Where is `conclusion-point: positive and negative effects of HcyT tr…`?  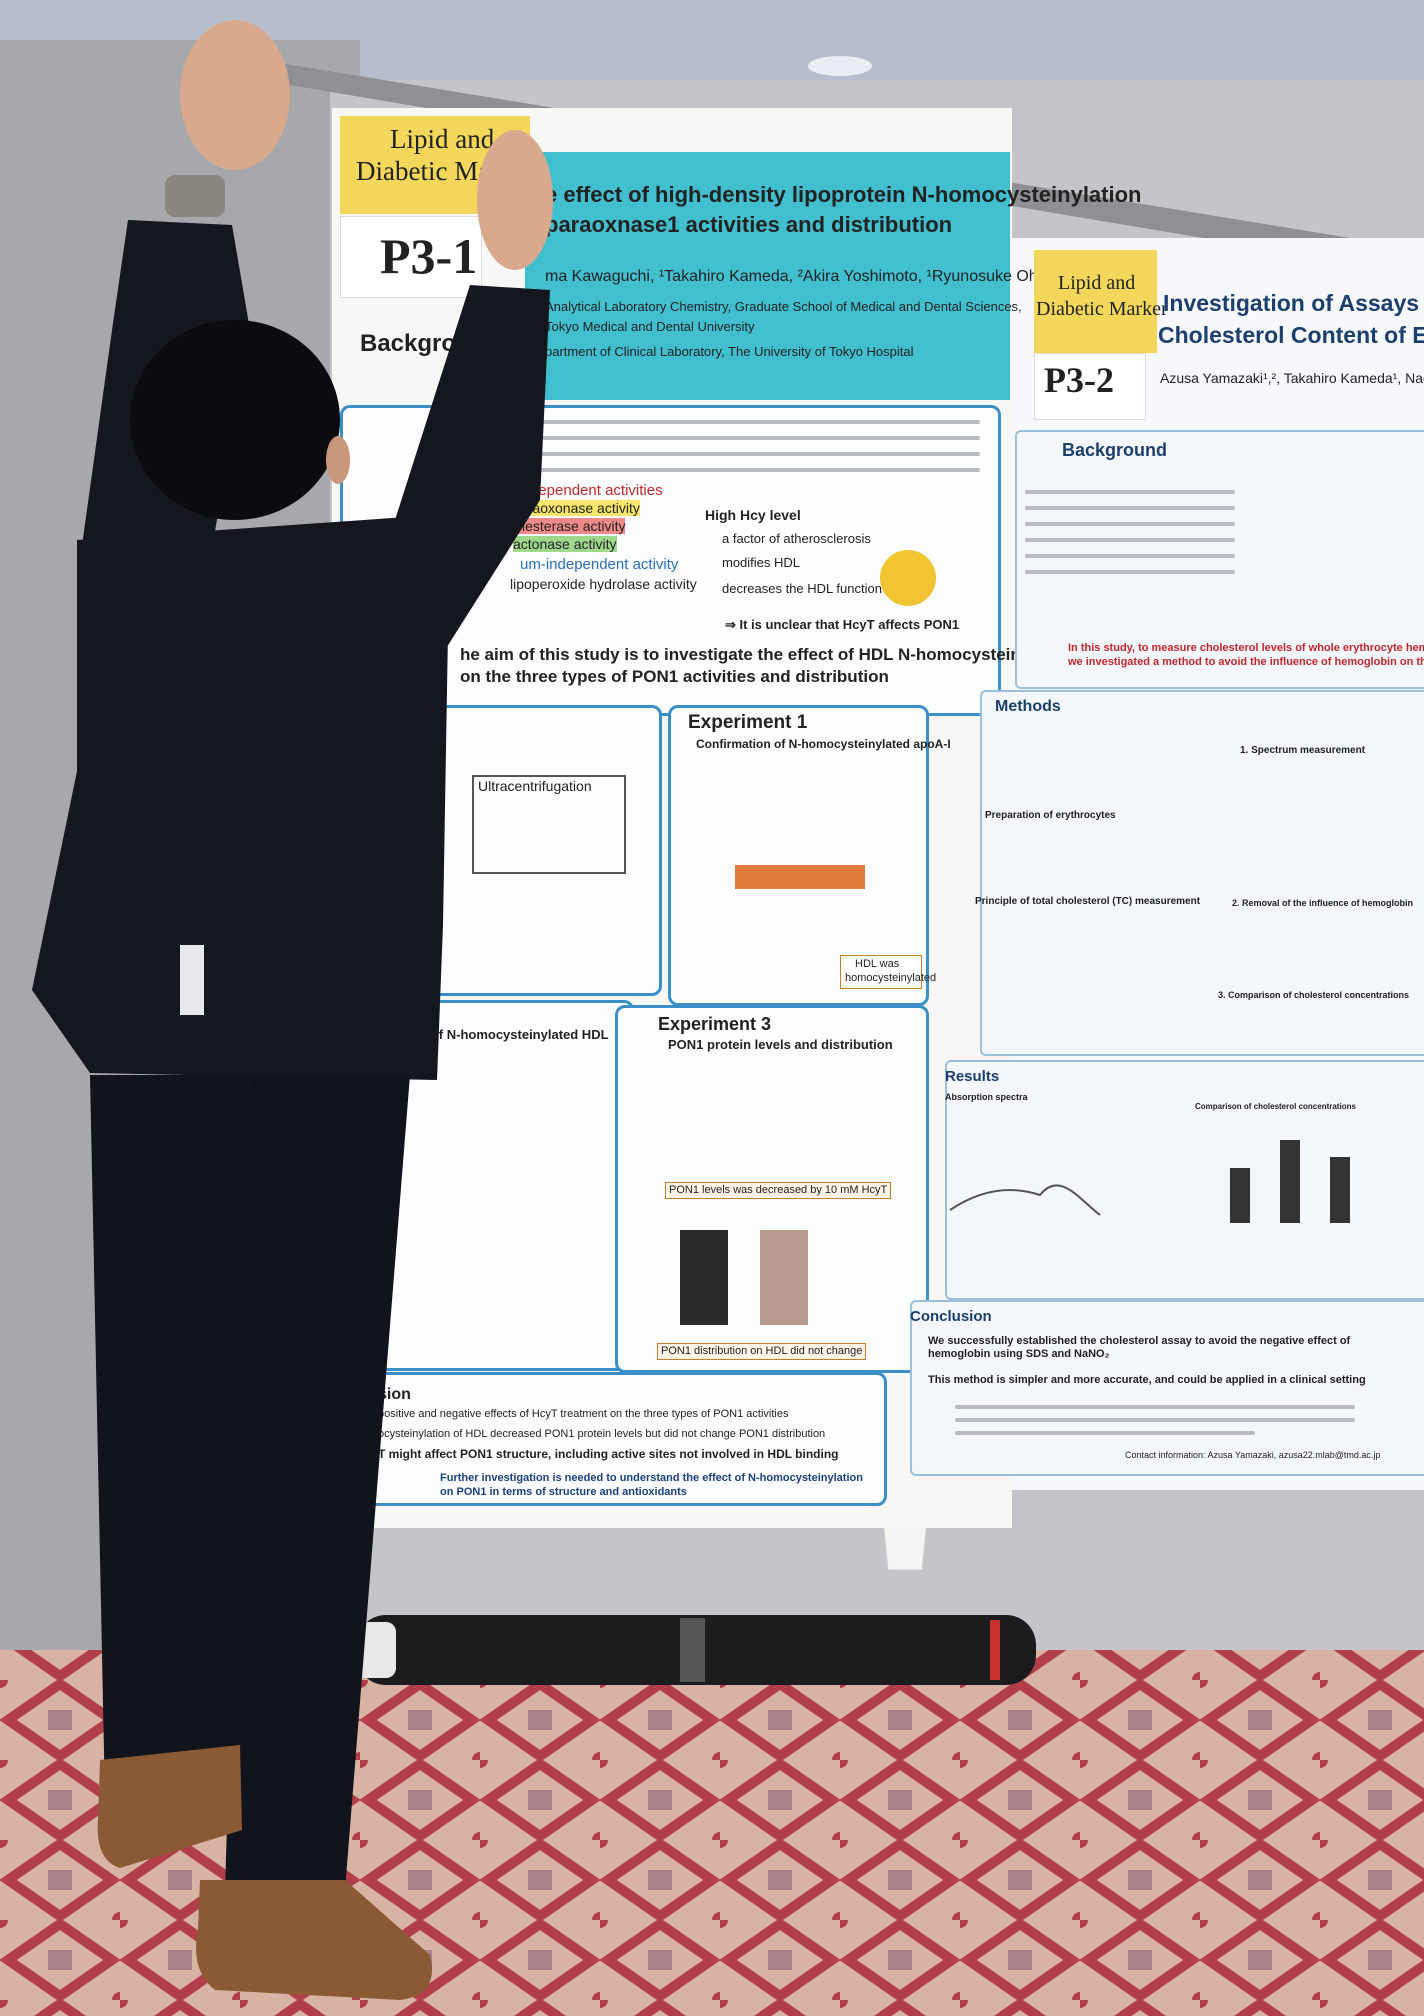
conclusion-point: positive and negative effects of HcyT tr… is located at coordinates (583, 1414).